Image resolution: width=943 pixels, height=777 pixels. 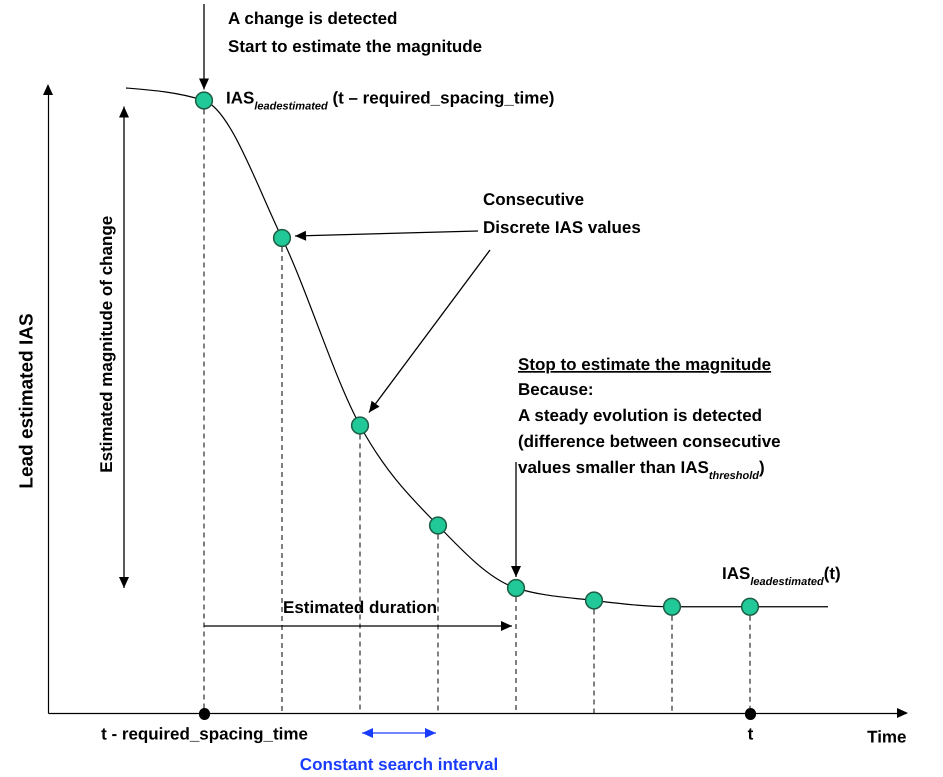 What do you see at coordinates (562, 227) in the screenshot?
I see `annotation: Discrete IAS values` at bounding box center [562, 227].